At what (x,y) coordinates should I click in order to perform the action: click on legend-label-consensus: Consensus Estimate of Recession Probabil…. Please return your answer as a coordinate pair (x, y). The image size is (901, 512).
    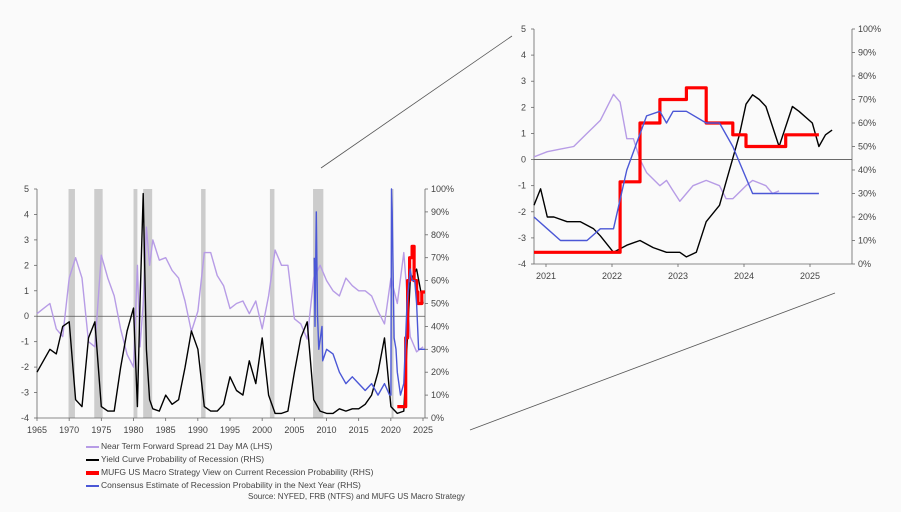
    Looking at the image, I should click on (231, 485).